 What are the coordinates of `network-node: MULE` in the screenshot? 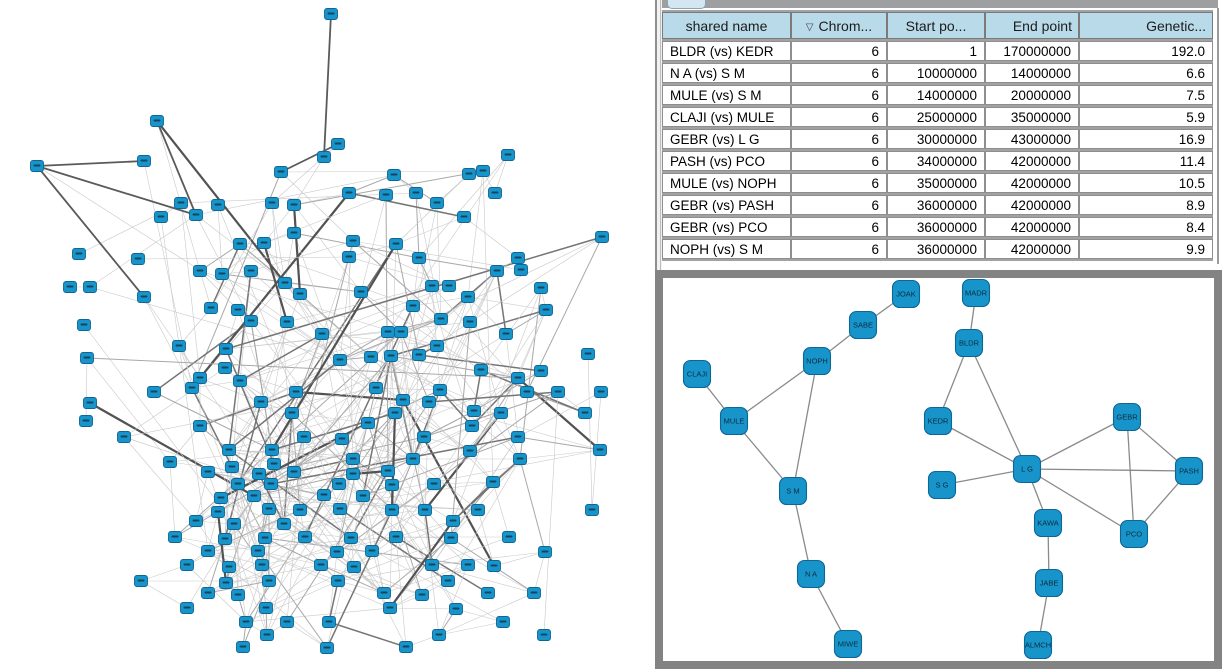 It's located at (734, 421).